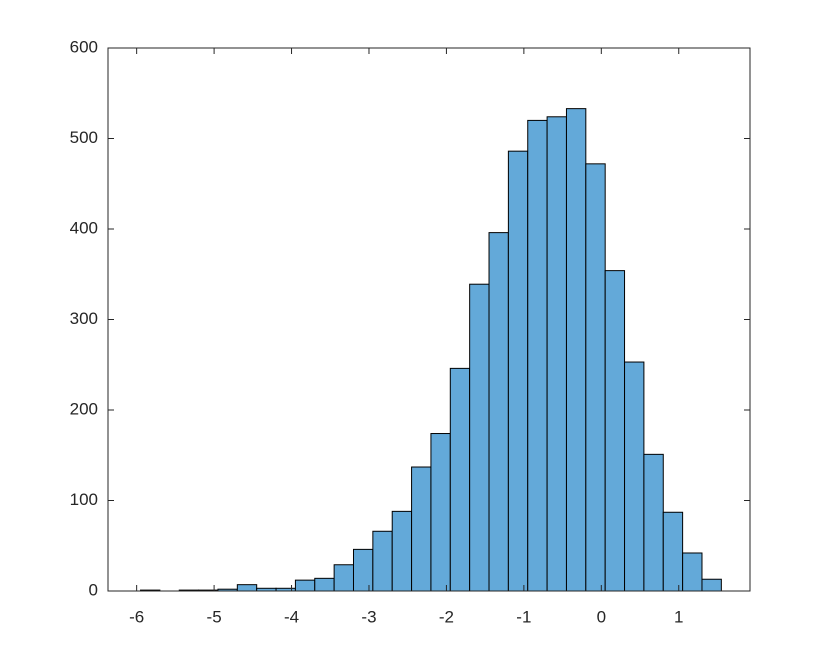  Describe the element at coordinates (84, 318) in the screenshot. I see `y-tick-label: 300` at that location.